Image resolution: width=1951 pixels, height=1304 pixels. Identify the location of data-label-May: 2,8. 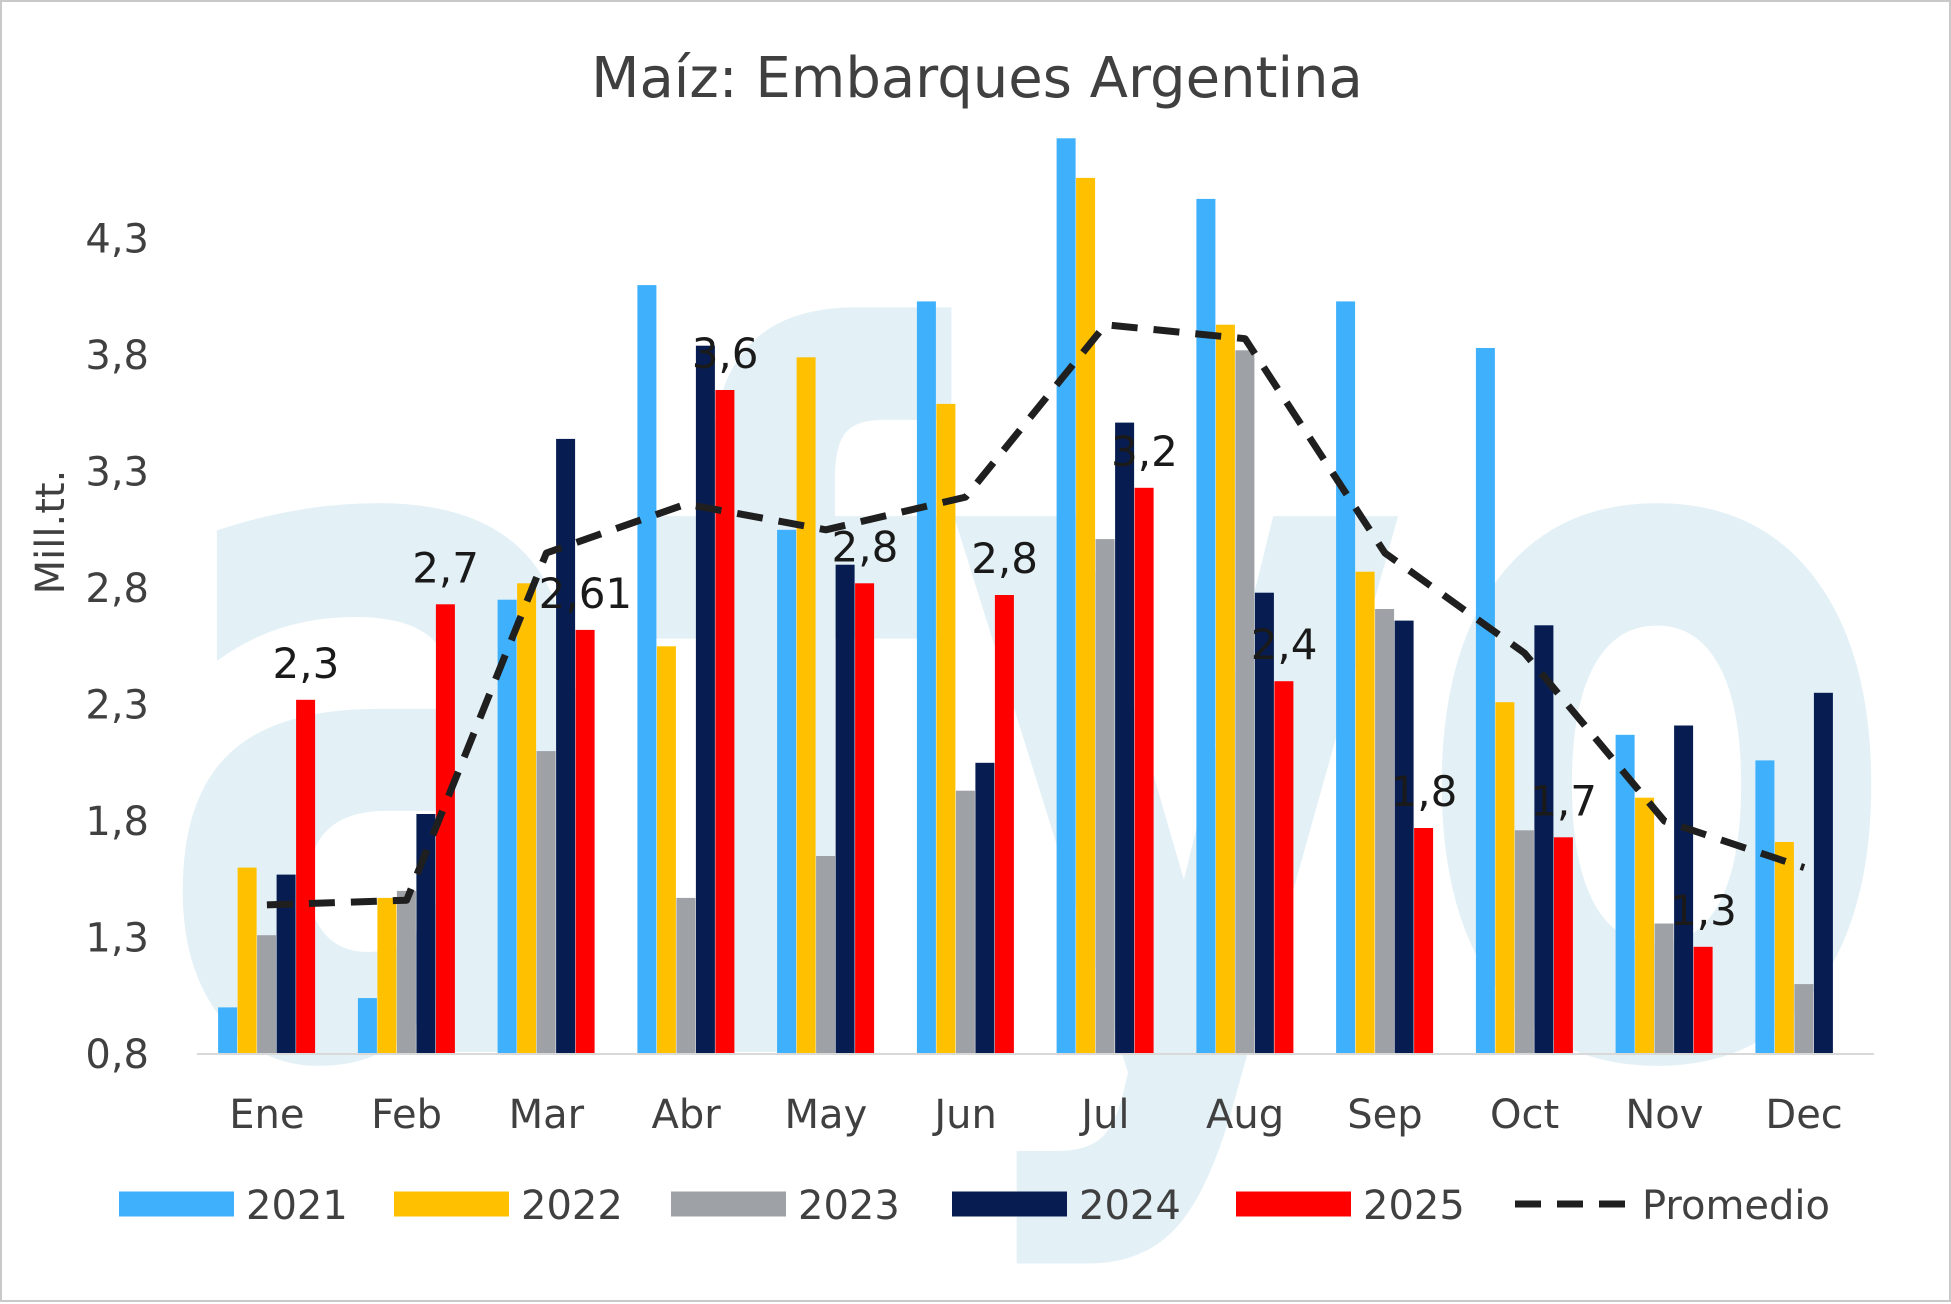
(865, 546).